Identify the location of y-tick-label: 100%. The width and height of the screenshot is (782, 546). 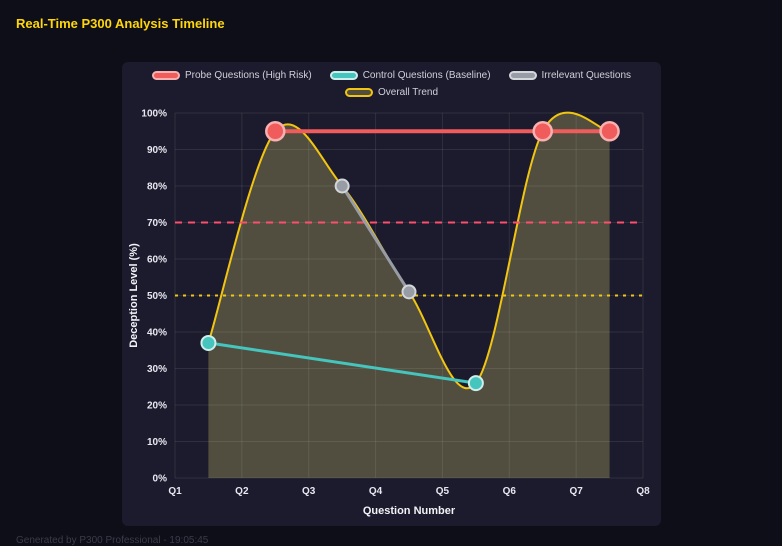
(154, 114).